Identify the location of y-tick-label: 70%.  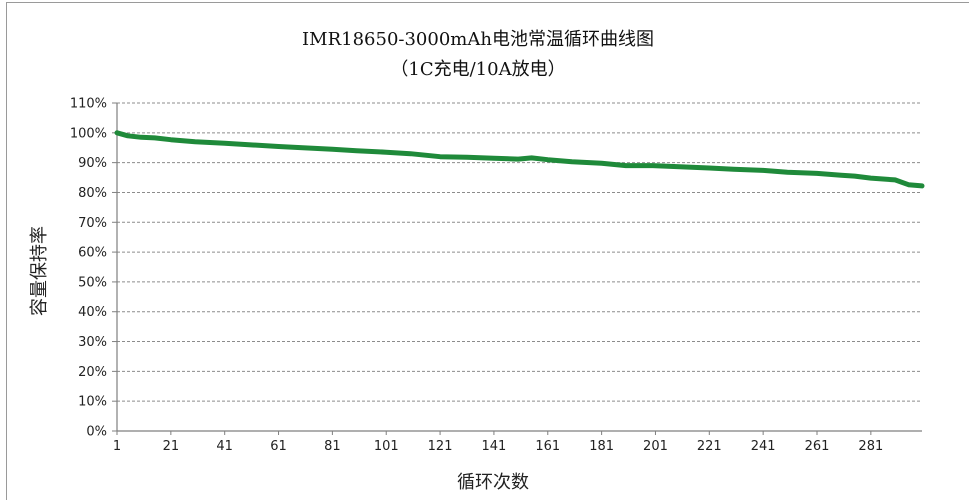
(92, 223).